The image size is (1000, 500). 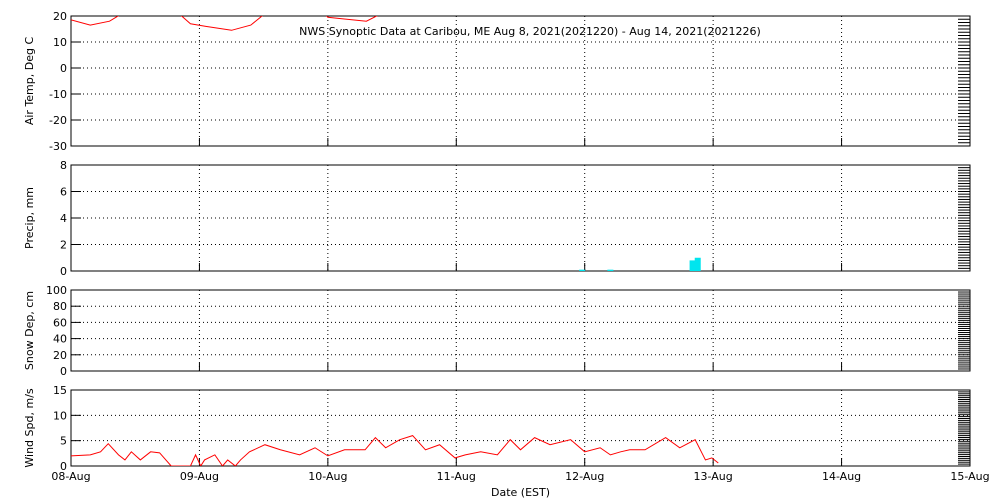 What do you see at coordinates (63, 165) in the screenshot?
I see `y-tick-label: 8` at bounding box center [63, 165].